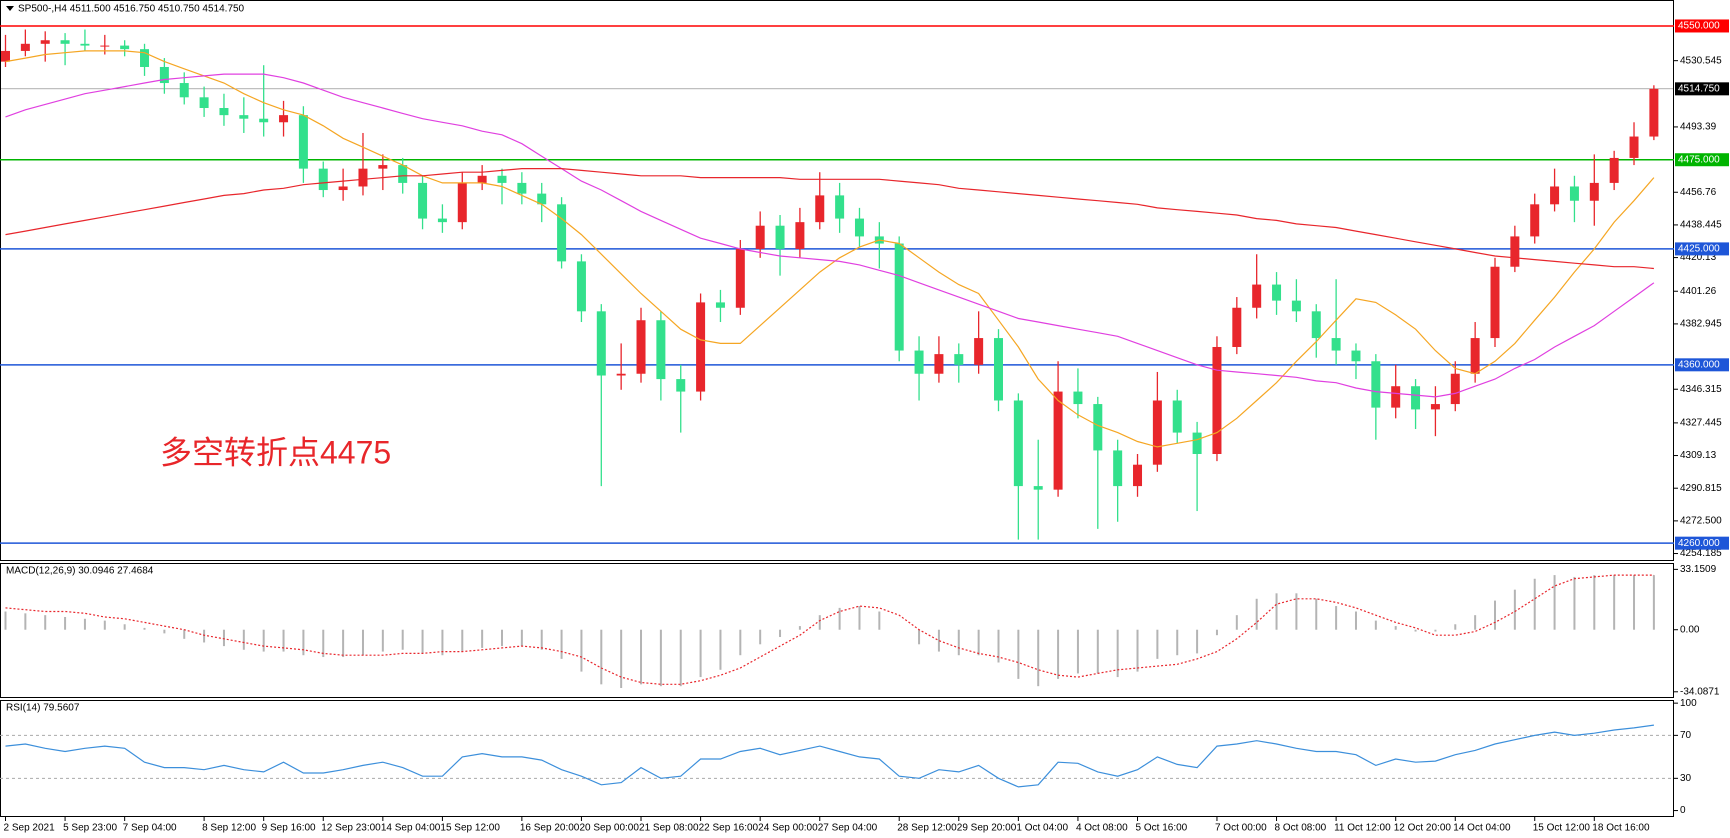 This screenshot has width=1730, height=838. Describe the element at coordinates (1701, 324) in the screenshot. I see `y-tick-label: 4382.945` at that location.